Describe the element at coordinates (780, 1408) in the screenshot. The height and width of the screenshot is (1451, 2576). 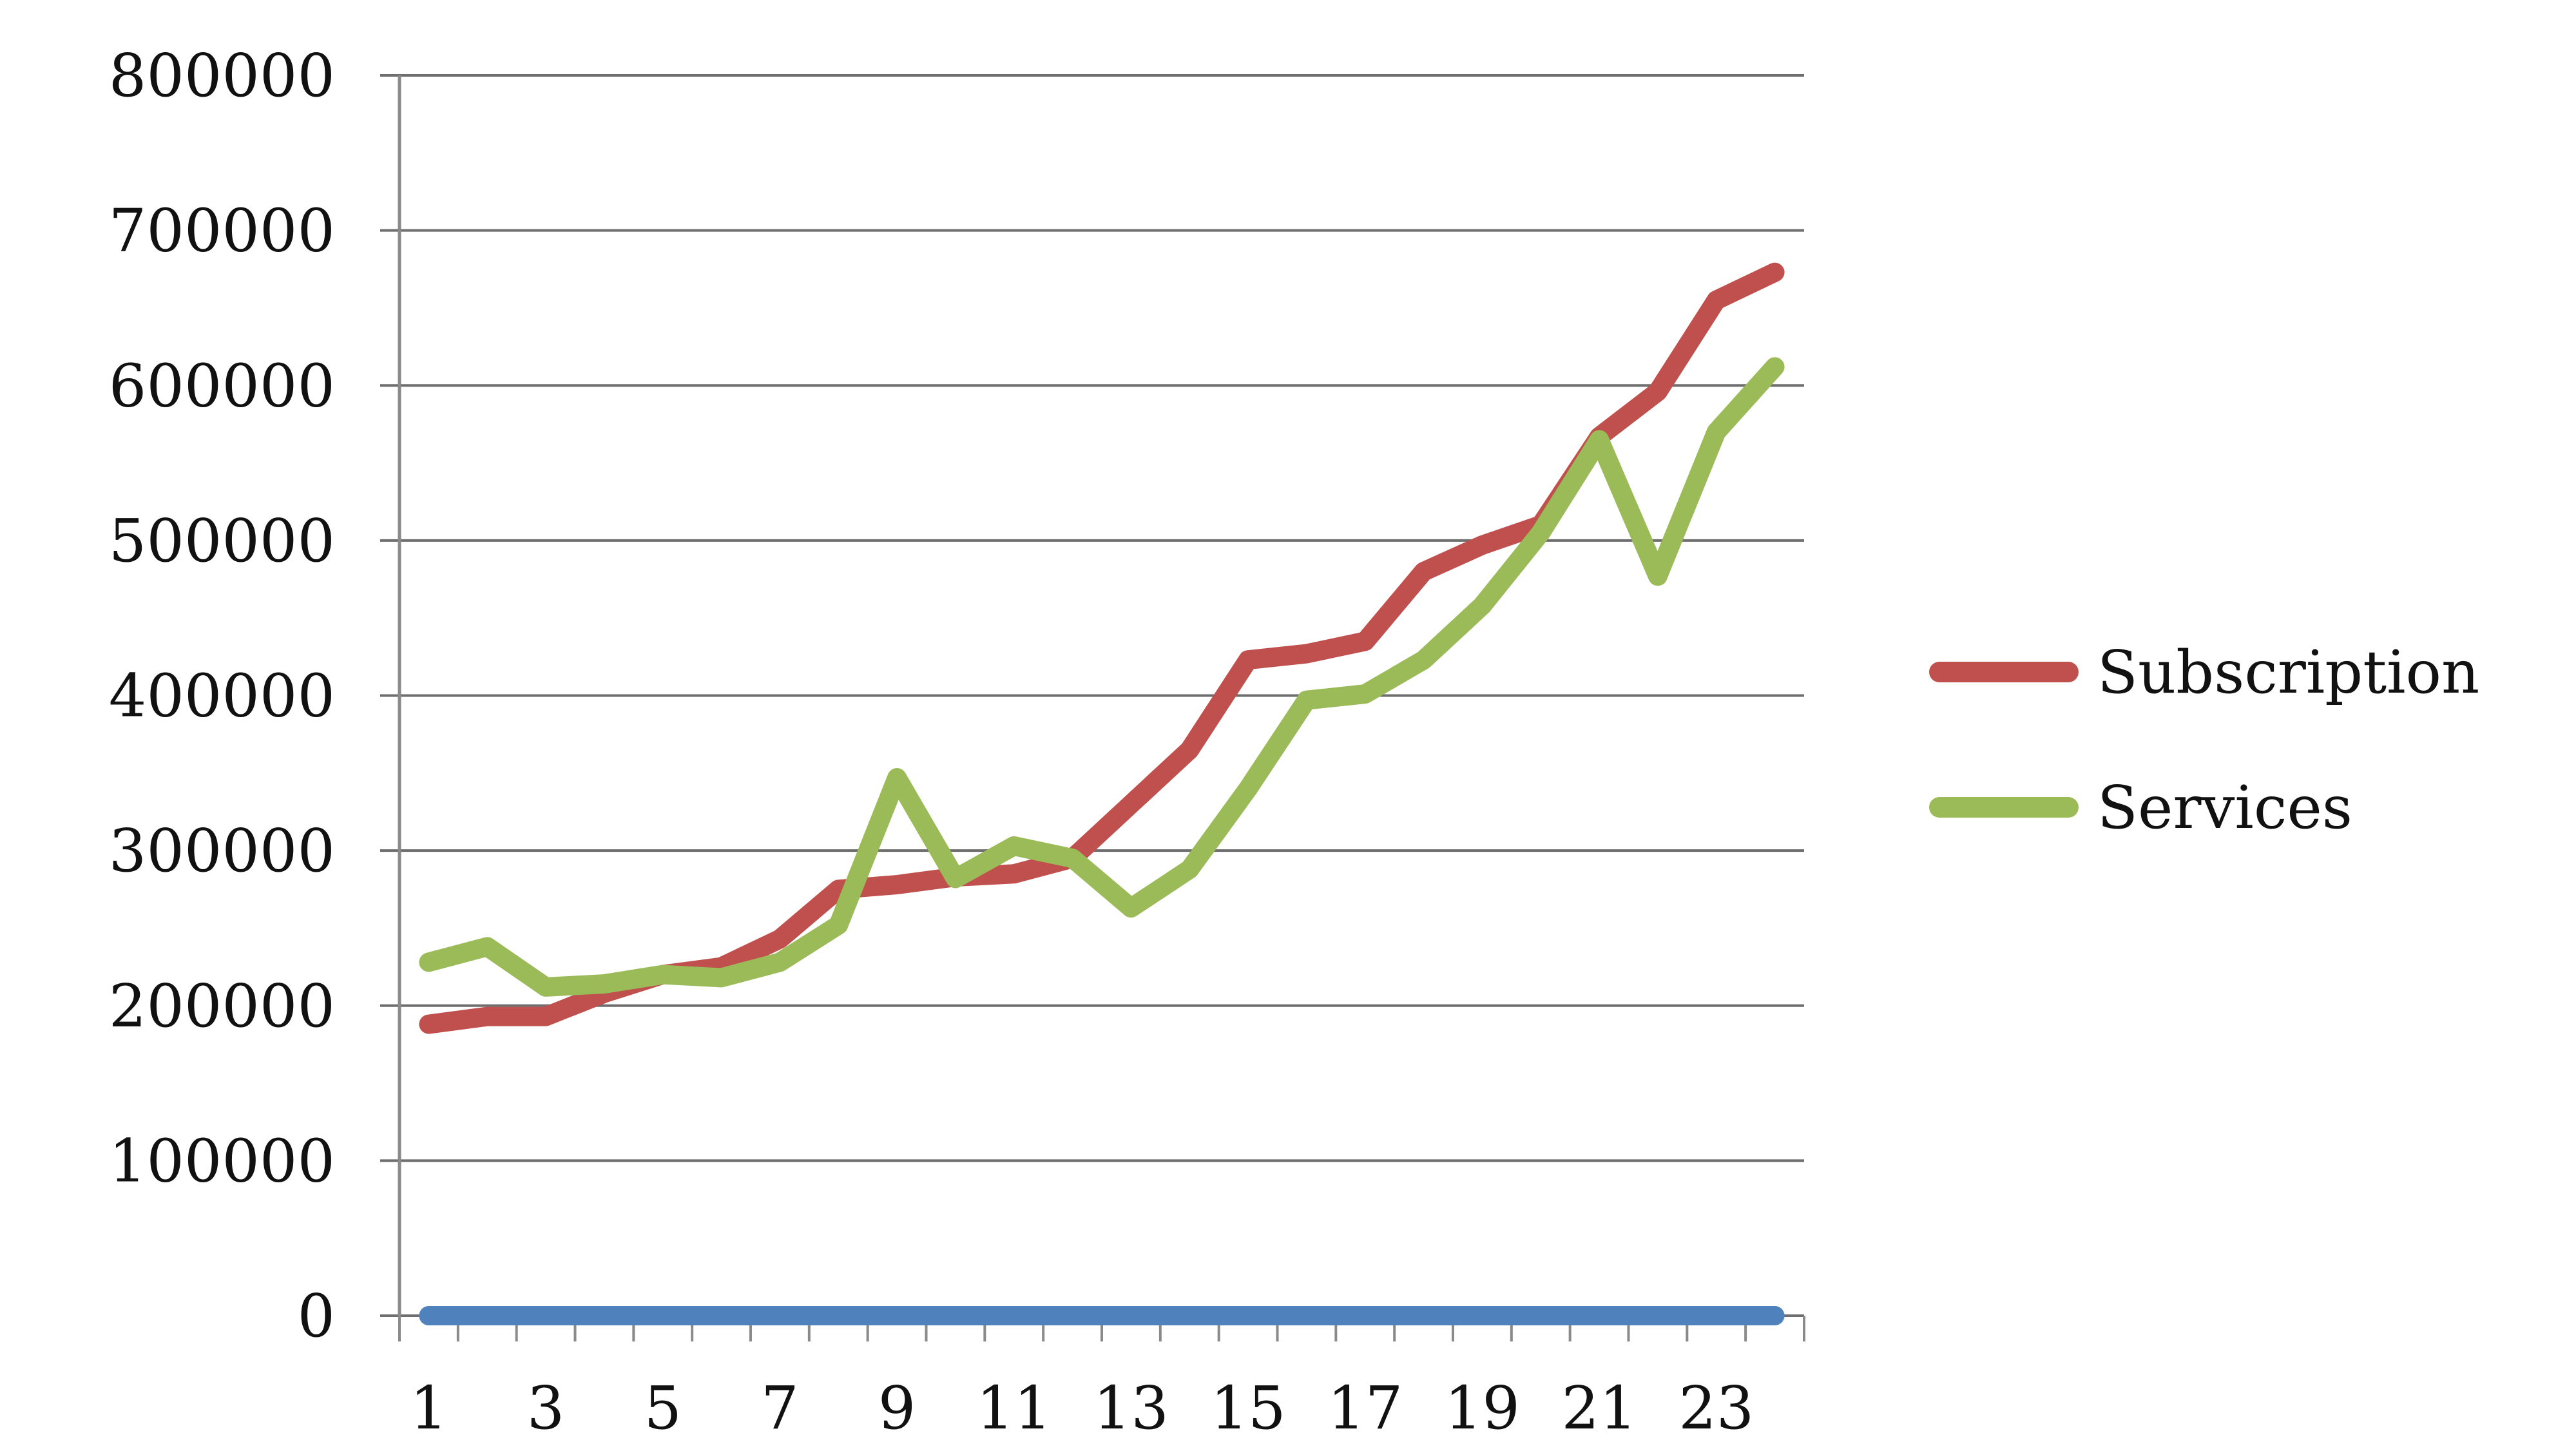
I see `x-tick-label: 7` at that location.